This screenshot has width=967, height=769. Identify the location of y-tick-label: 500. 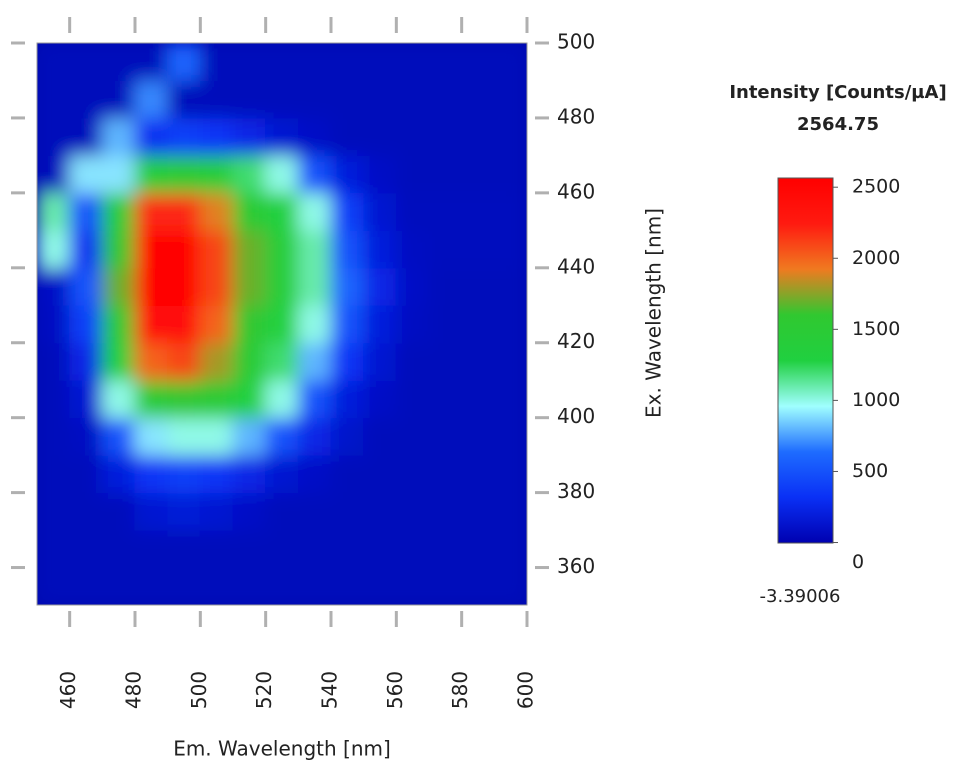
(576, 42).